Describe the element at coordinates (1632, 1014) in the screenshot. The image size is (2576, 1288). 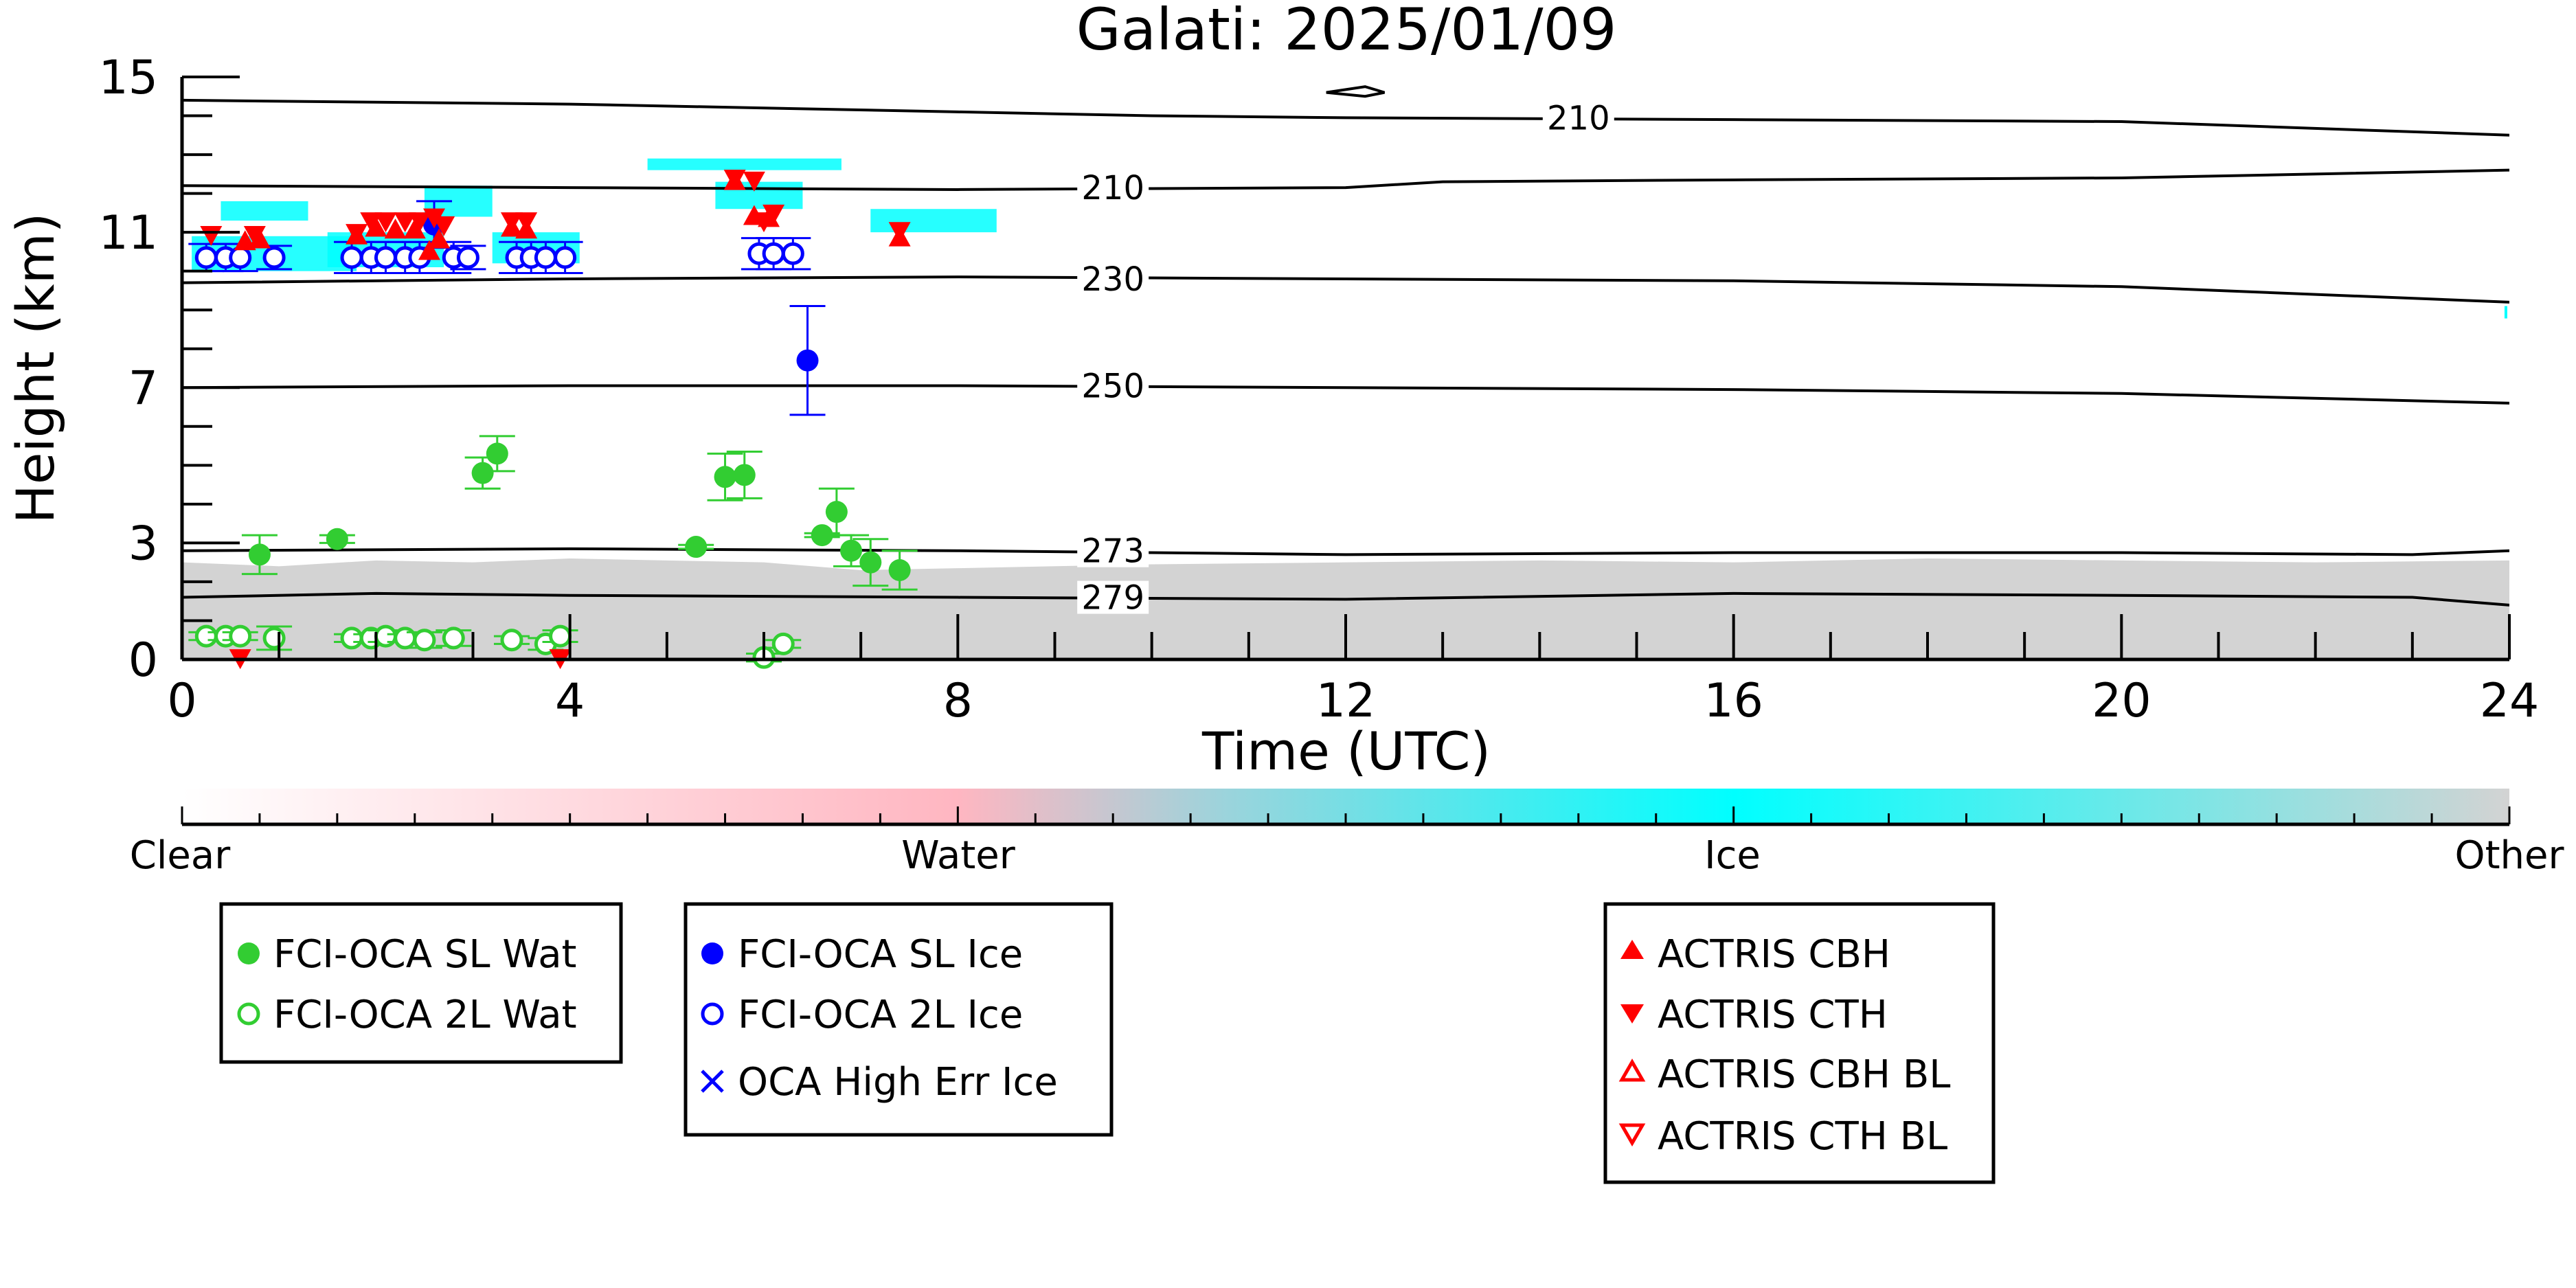
I see `legend-marker-cth` at that location.